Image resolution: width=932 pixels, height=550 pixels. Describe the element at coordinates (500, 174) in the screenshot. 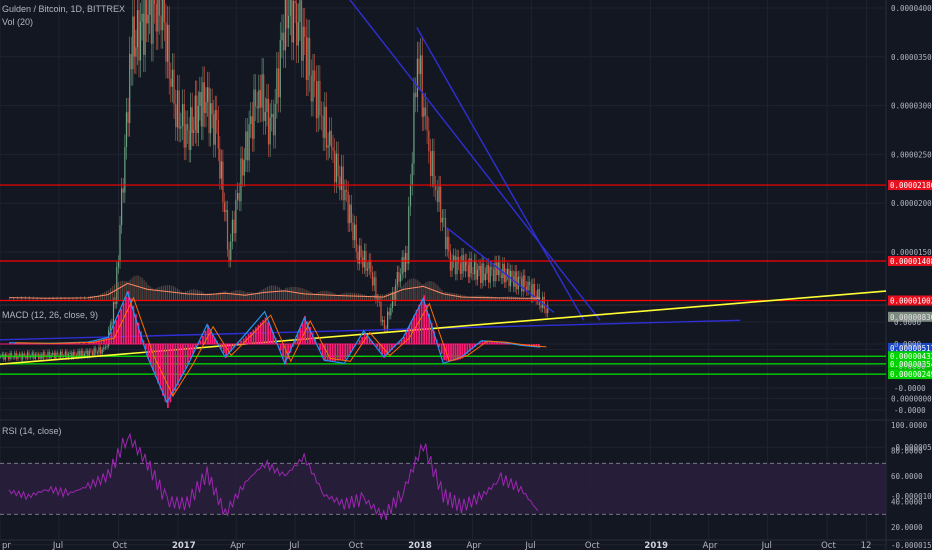

I see `trendline-mid` at that location.